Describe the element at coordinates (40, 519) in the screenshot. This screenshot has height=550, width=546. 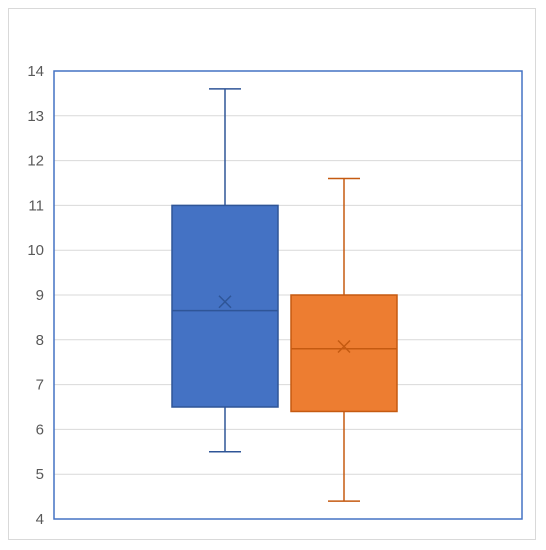
I see `y-tick-label: 4` at that location.